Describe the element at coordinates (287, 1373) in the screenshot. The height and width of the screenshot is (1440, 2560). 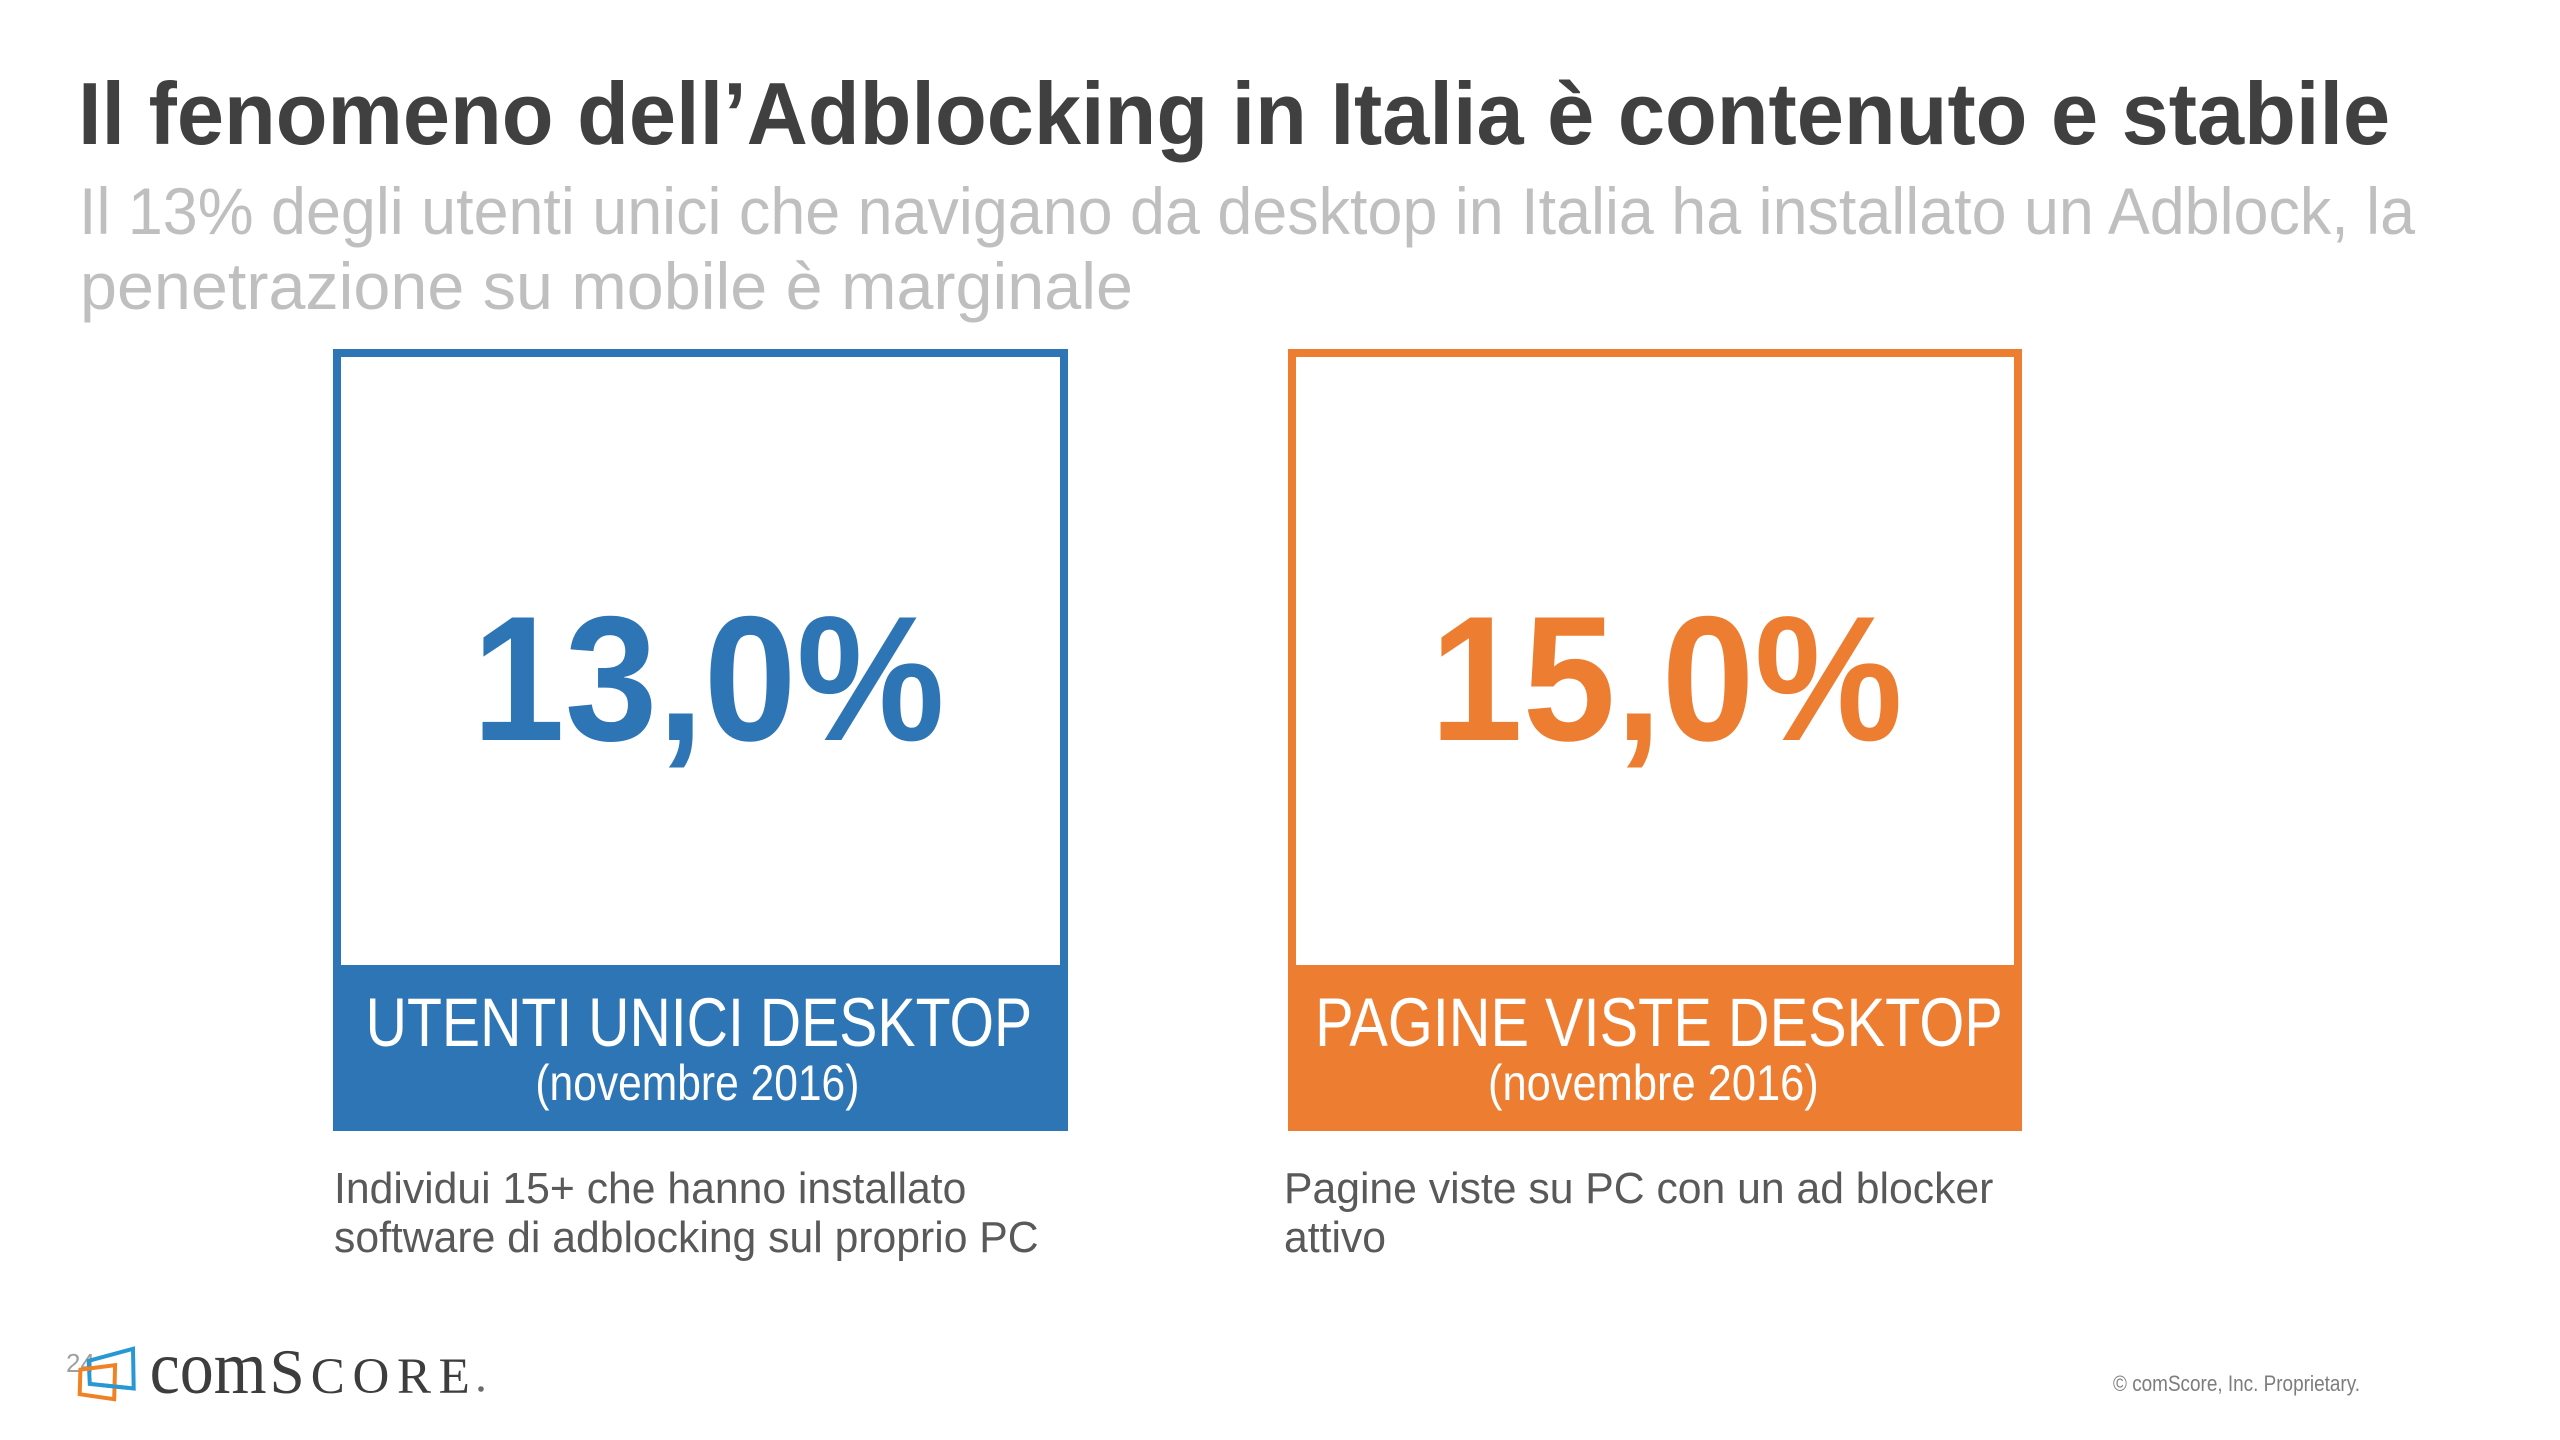
I see `svg-text: S` at that location.